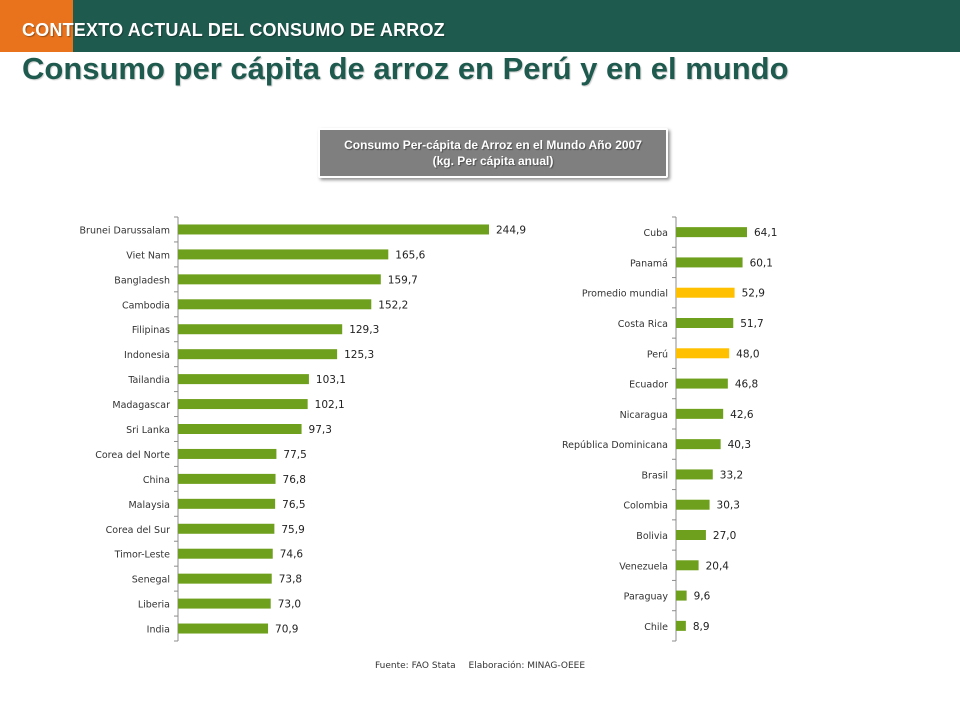 The width and height of the screenshot is (960, 720). Describe the element at coordinates (331, 380) in the screenshot. I see `value-label: 103,1` at that location.